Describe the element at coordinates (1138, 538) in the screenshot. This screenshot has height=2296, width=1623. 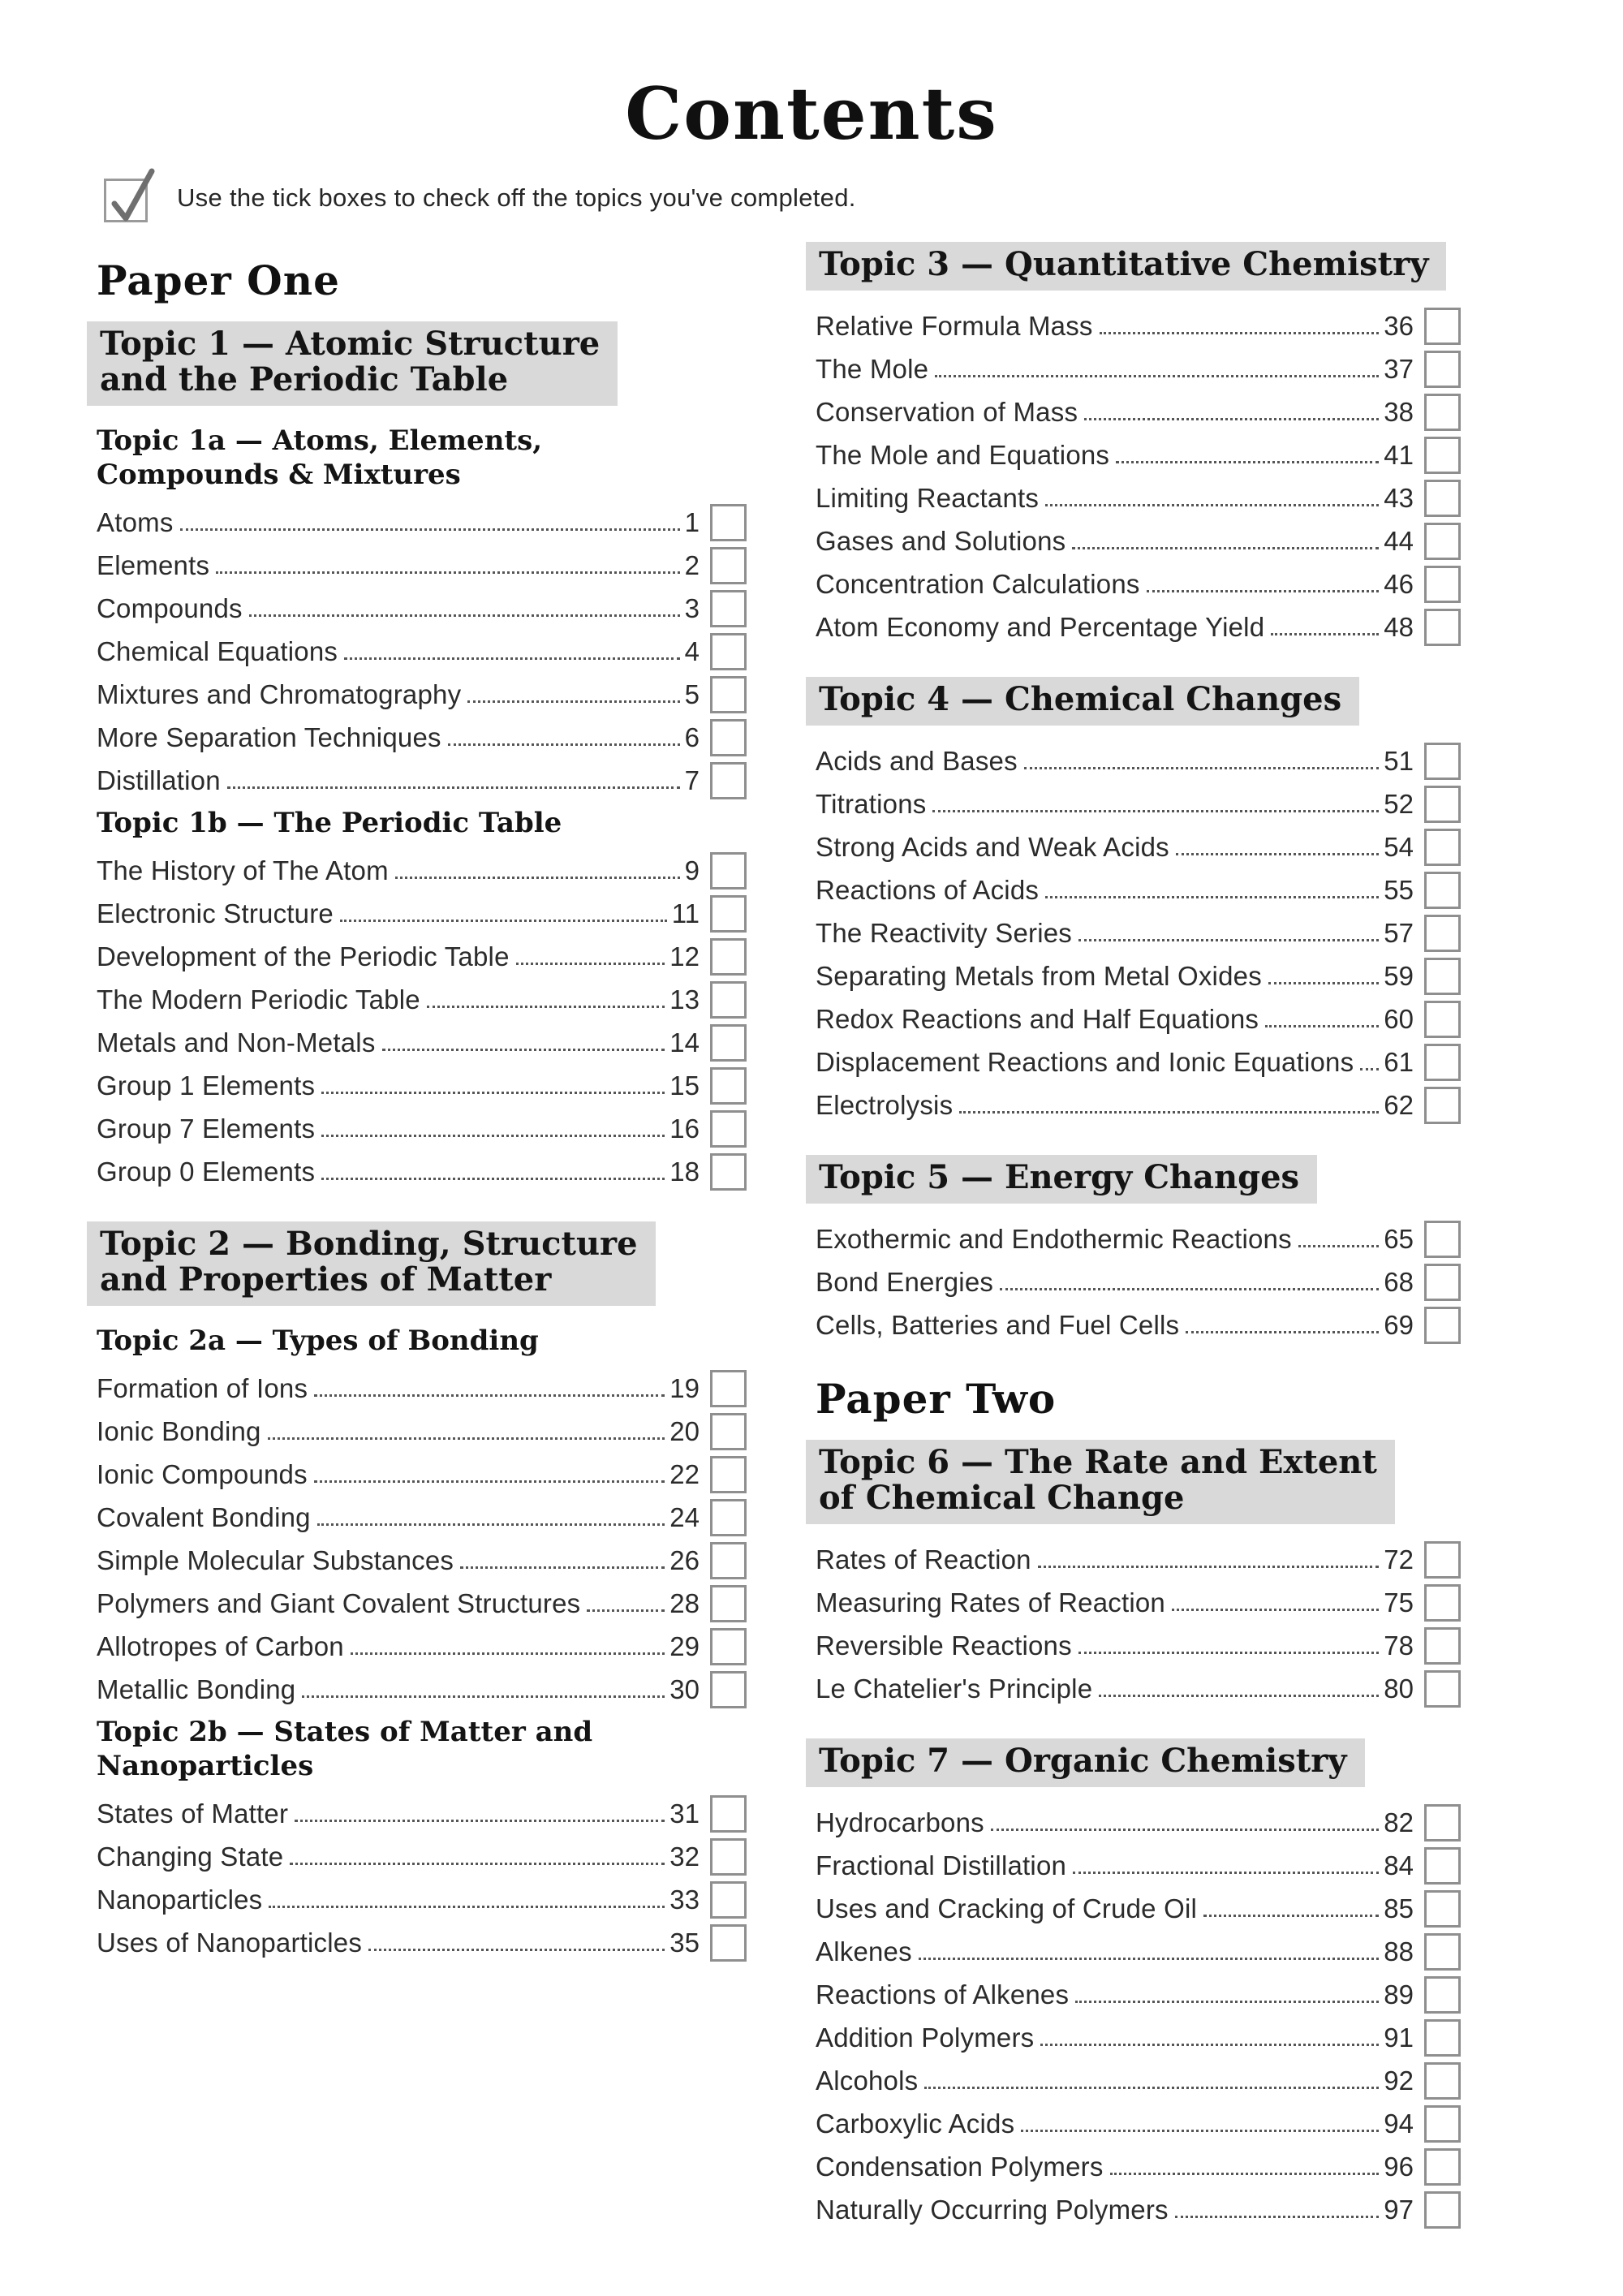
I see `toc-row: Gases and Solutions 44` at that location.